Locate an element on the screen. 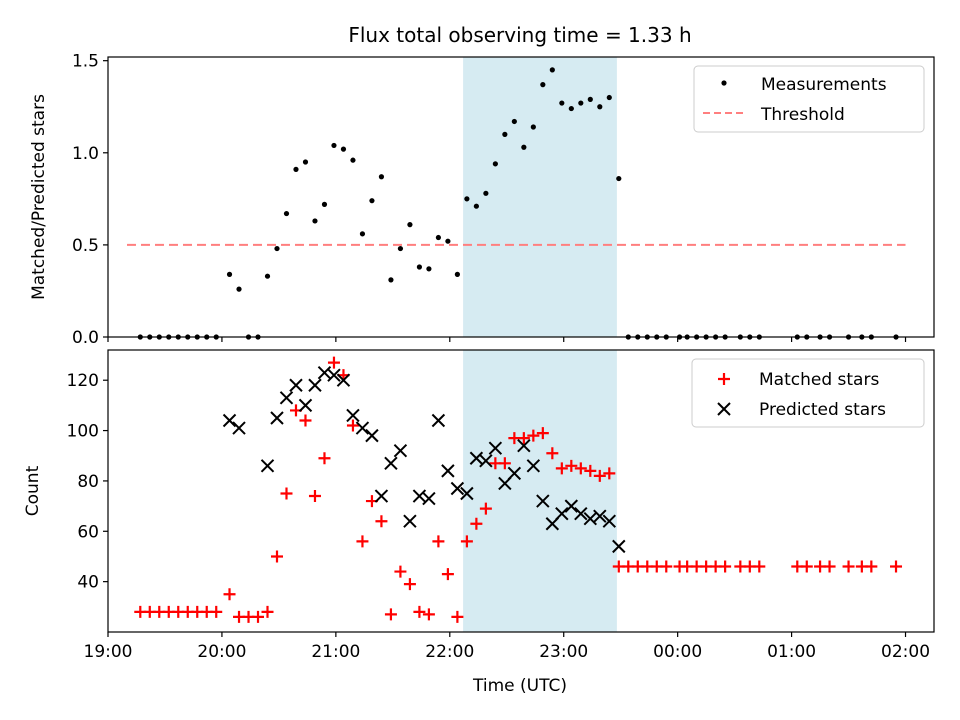  legend-measurements-marker is located at coordinates (724, 83).